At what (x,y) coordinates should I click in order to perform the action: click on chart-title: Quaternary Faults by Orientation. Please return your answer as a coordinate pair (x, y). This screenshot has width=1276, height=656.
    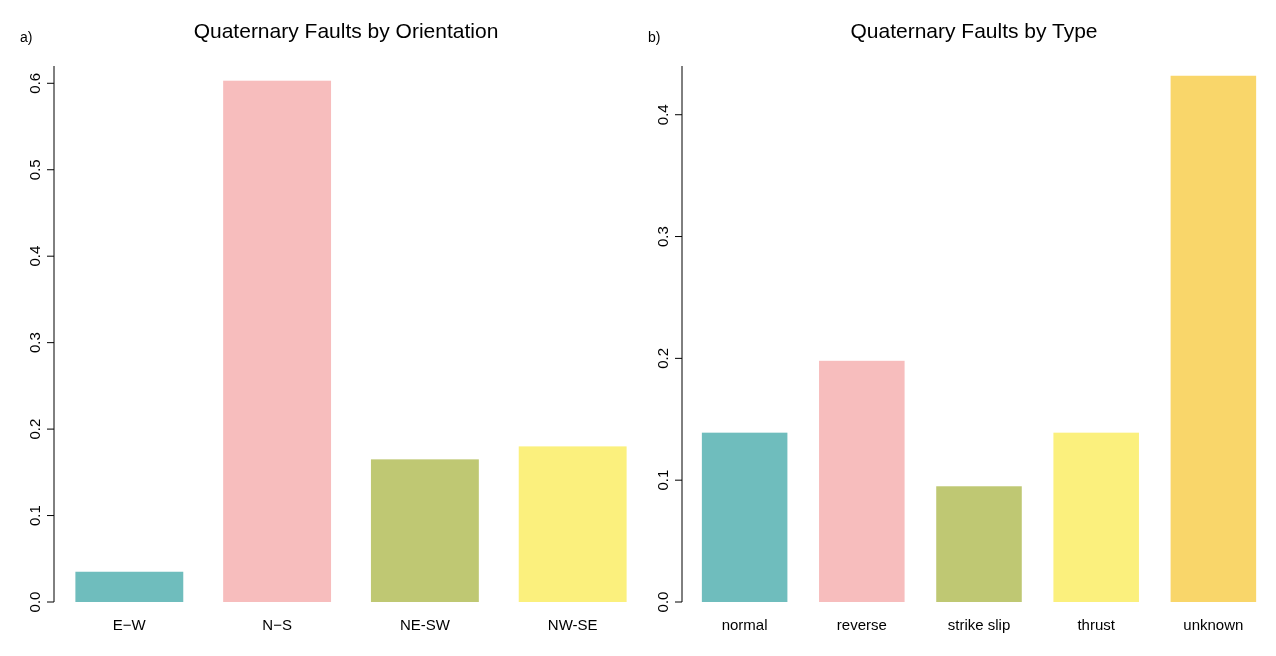
    Looking at the image, I should click on (346, 30).